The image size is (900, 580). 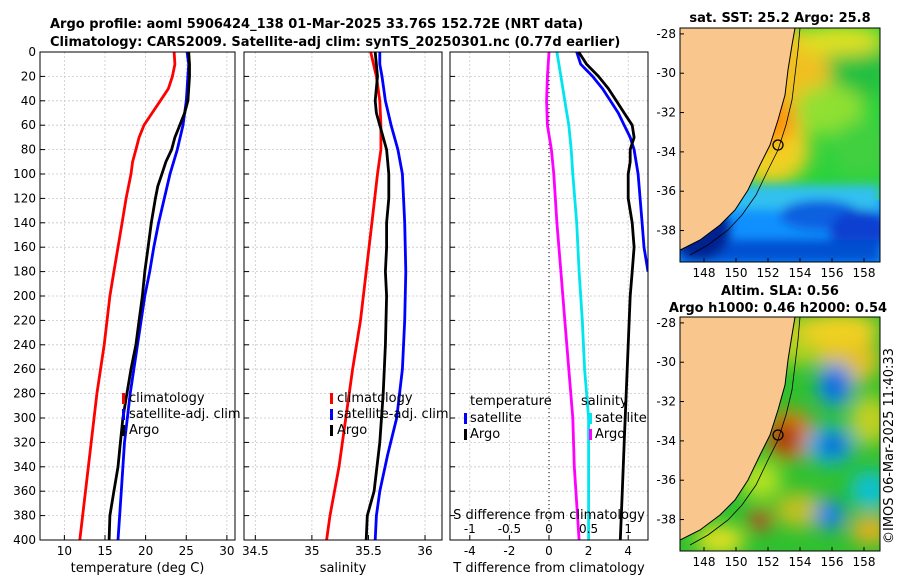 What do you see at coordinates (186, 551) in the screenshot?
I see `x-tick-label: 25` at bounding box center [186, 551].